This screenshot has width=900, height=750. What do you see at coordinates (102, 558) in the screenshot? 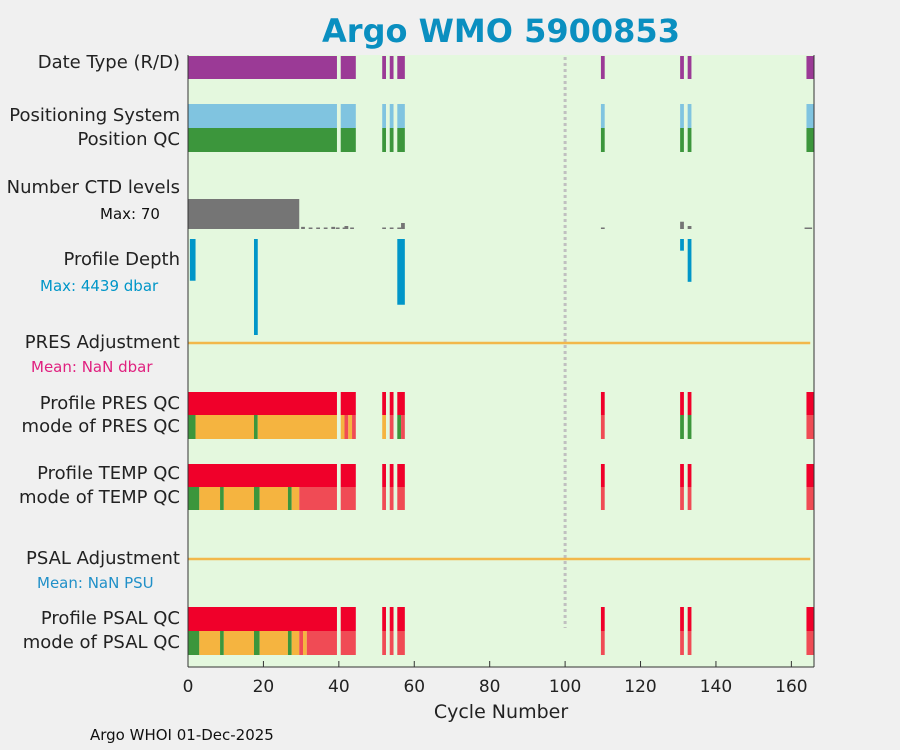
I see `psal-adjustment-label: PSAL Adjustment` at bounding box center [102, 558].